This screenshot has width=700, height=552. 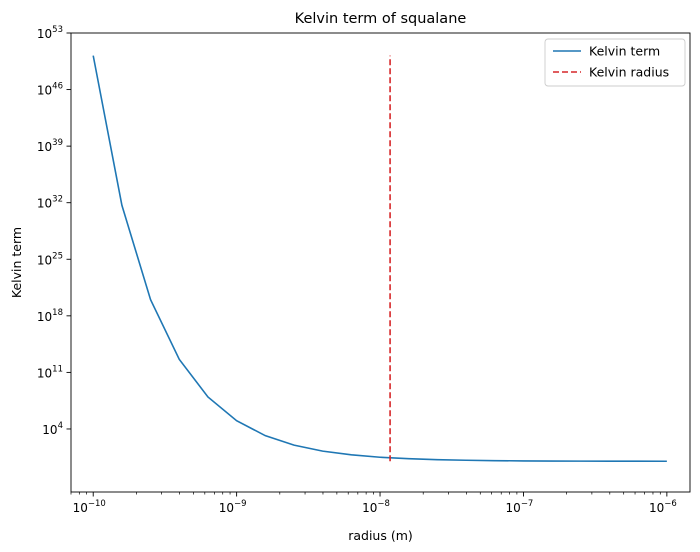 What do you see at coordinates (376, 507) in the screenshot?
I see `x-tick-label: 10⁻⁸` at bounding box center [376, 507].